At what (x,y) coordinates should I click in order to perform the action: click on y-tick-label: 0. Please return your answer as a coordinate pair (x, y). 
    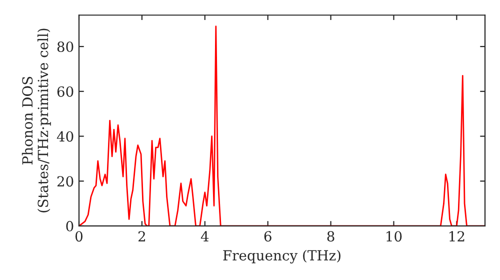
    Looking at the image, I should click on (70, 226).